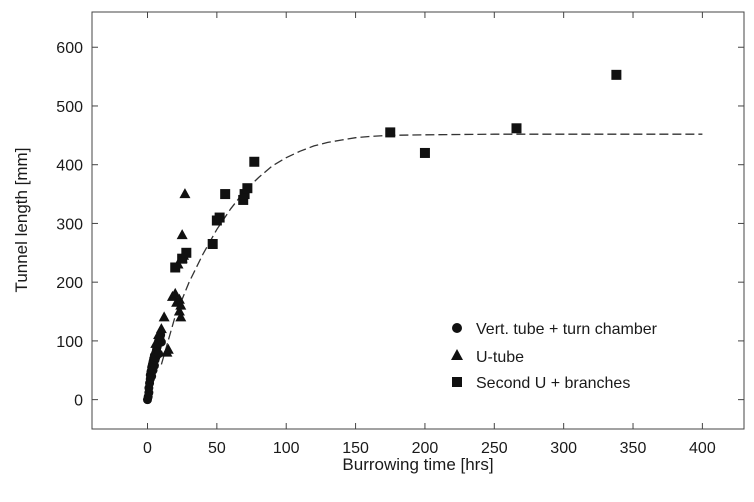 This screenshot has width=754, height=502. What do you see at coordinates (69, 107) in the screenshot?
I see `y-tick-label: 500` at bounding box center [69, 107].